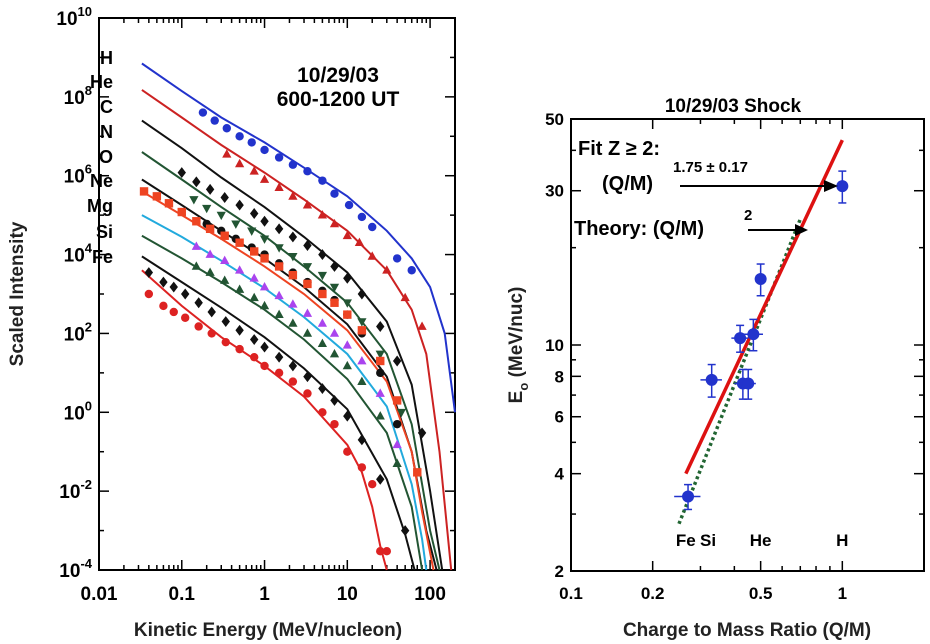 This screenshot has height=644, width=930. I want to click on spectra-annotation-date: 10/29/03, so click(338, 75).